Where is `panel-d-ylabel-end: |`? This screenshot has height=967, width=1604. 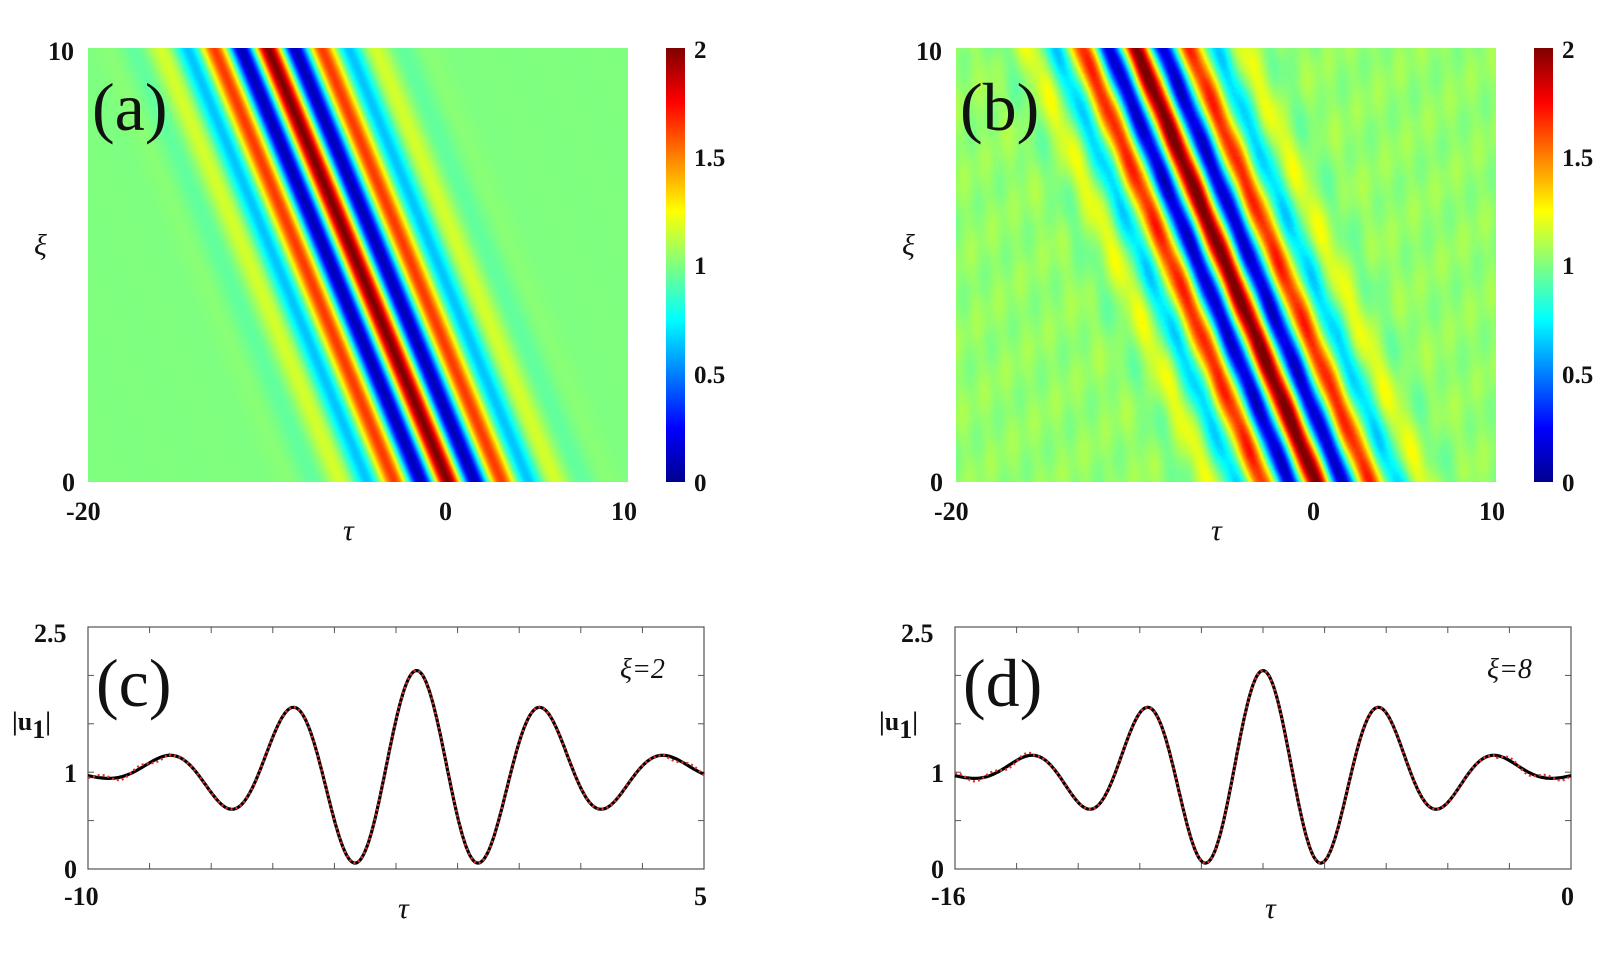
panel-d-ylabel-end: | is located at coordinates (915, 721).